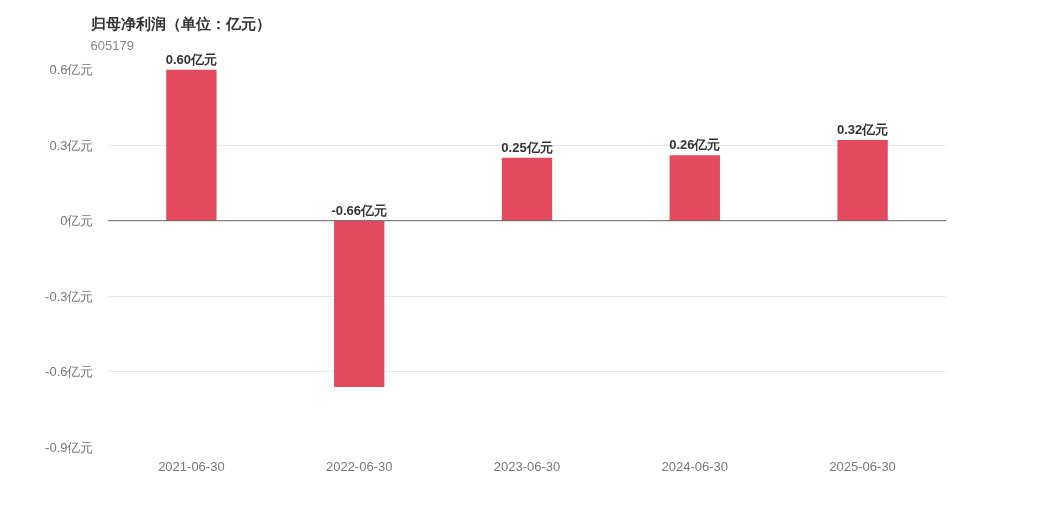 The width and height of the screenshot is (1051, 510). What do you see at coordinates (862, 466) in the screenshot?
I see `x-tick-label: 2025-06-30` at bounding box center [862, 466].